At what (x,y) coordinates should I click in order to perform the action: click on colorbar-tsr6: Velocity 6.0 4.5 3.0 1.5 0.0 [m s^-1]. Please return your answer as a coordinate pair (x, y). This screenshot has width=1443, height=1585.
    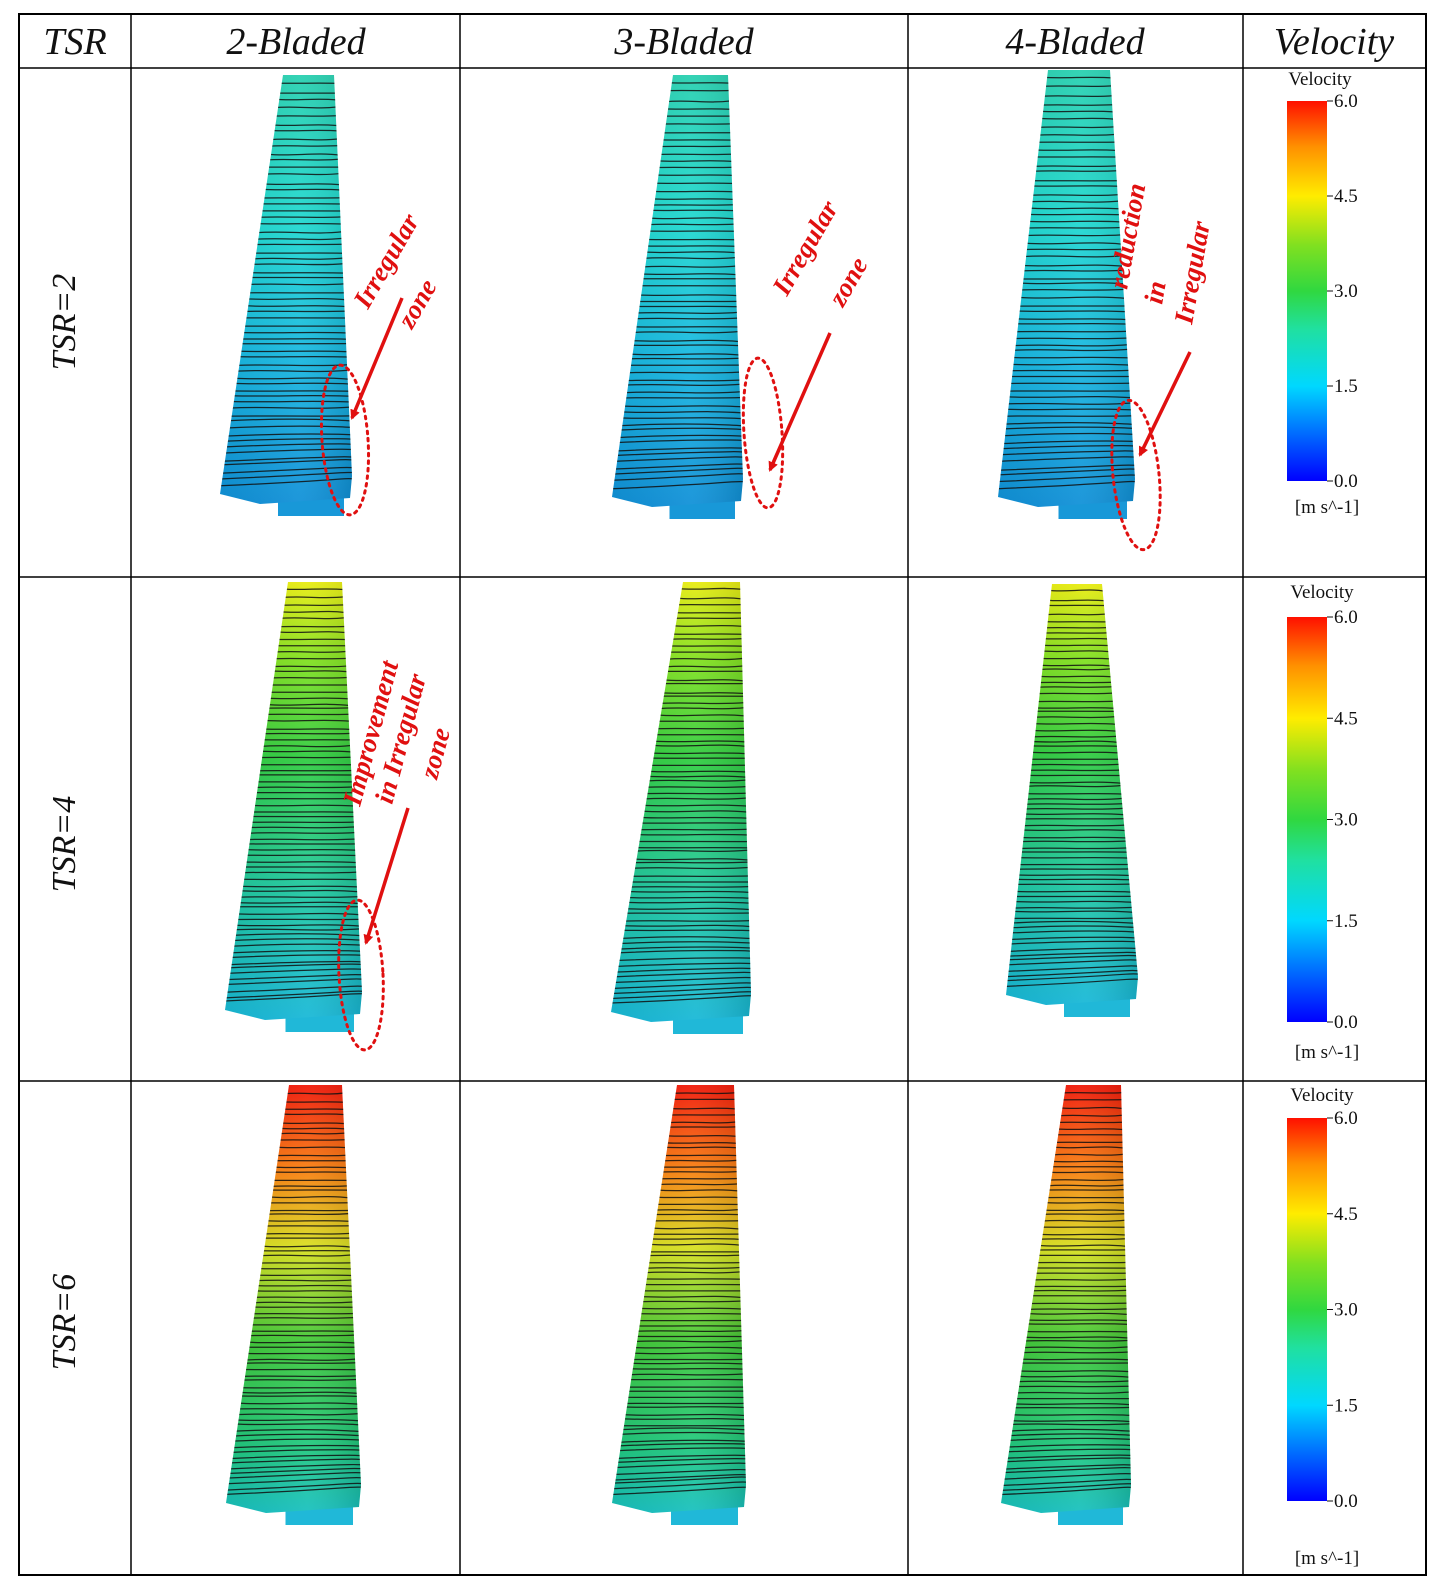
    Looking at the image, I should click on (1323, 1327).